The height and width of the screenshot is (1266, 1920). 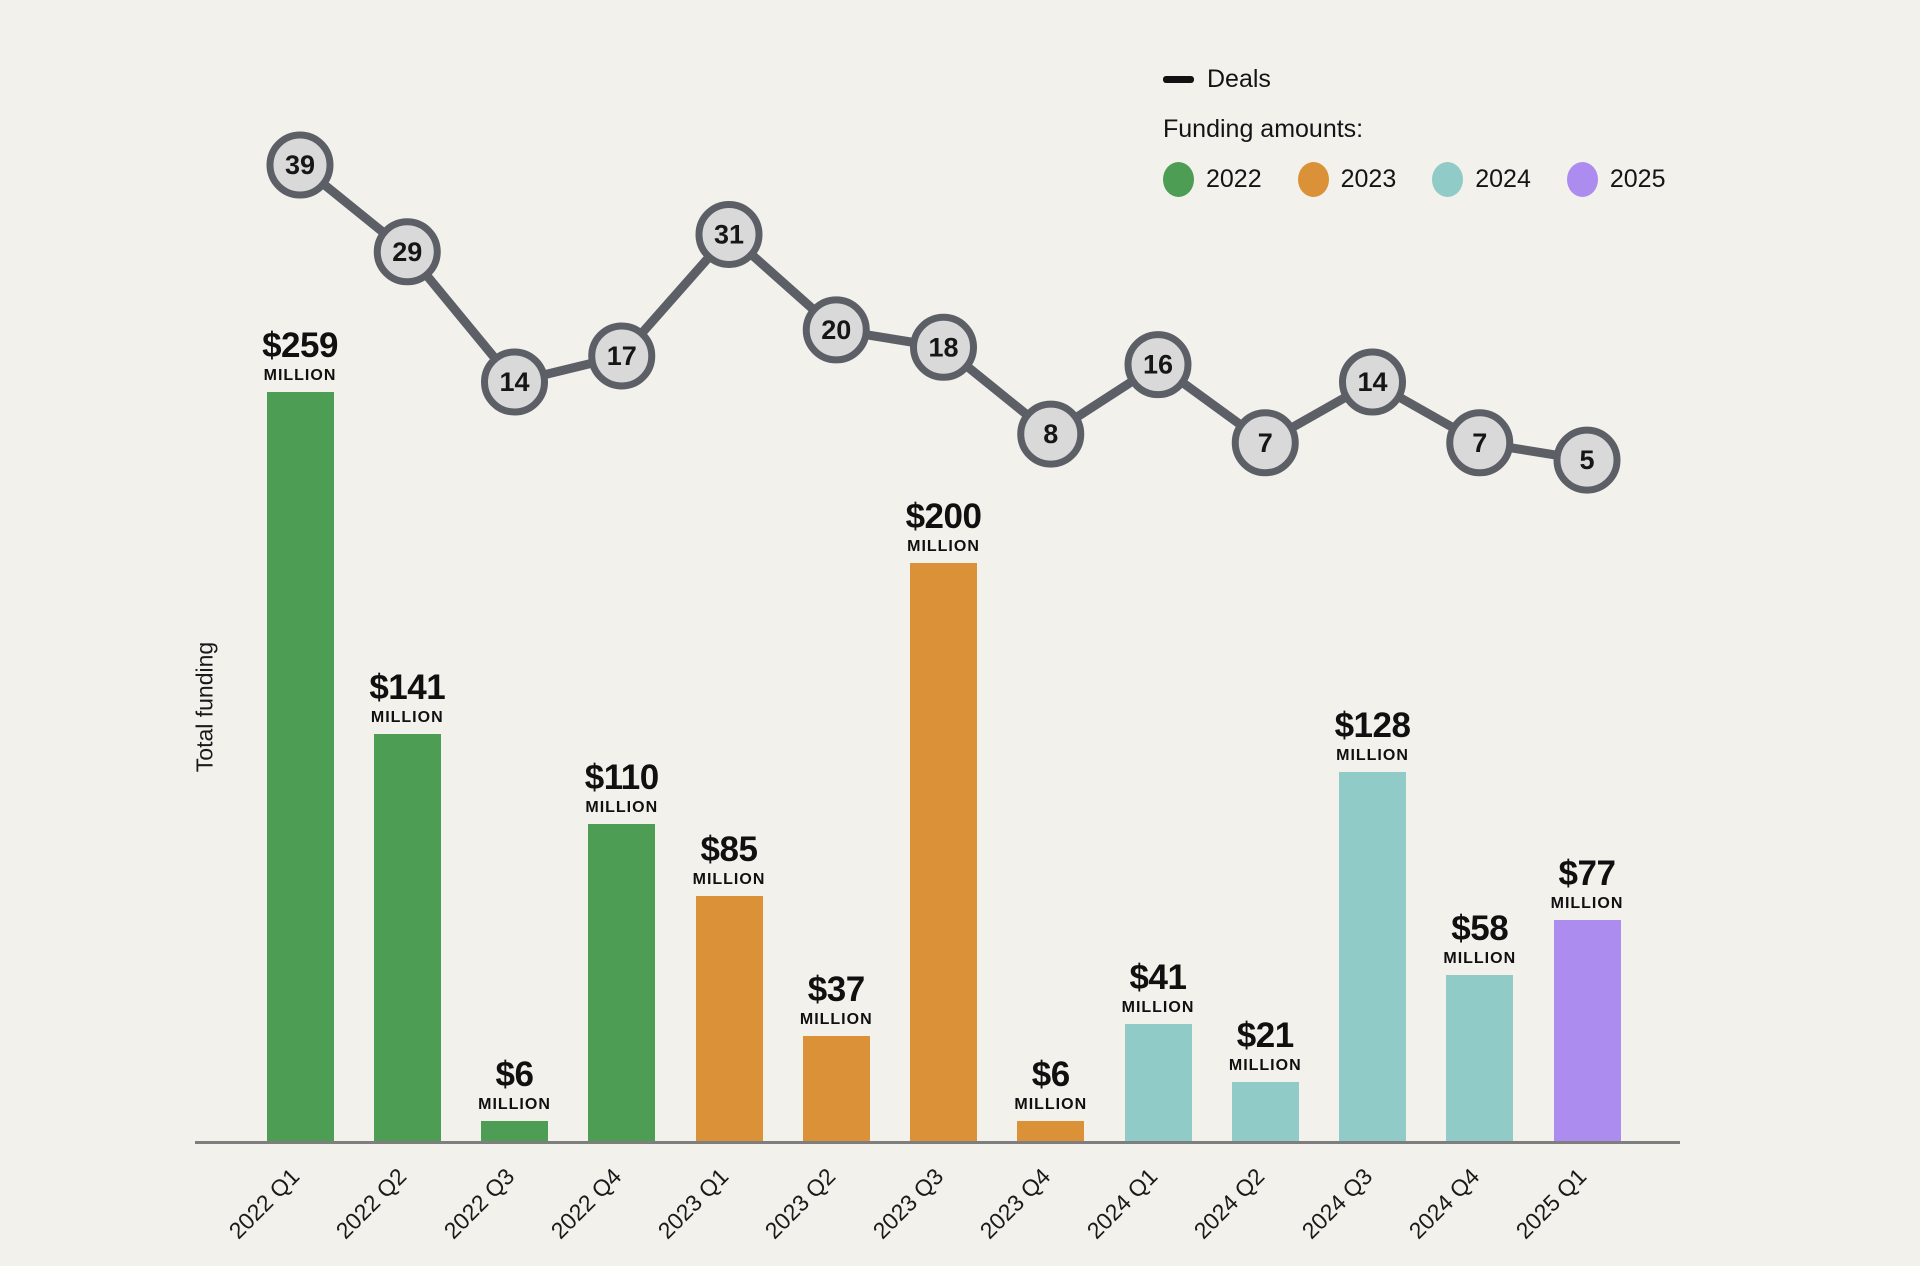 I want to click on bar-value-label: $37 MILLION, so click(x=836, y=1000).